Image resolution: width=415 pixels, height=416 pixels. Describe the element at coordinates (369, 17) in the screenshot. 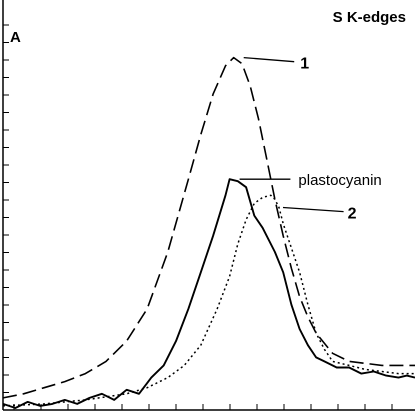

I see `chart-title: S K-edges` at that location.